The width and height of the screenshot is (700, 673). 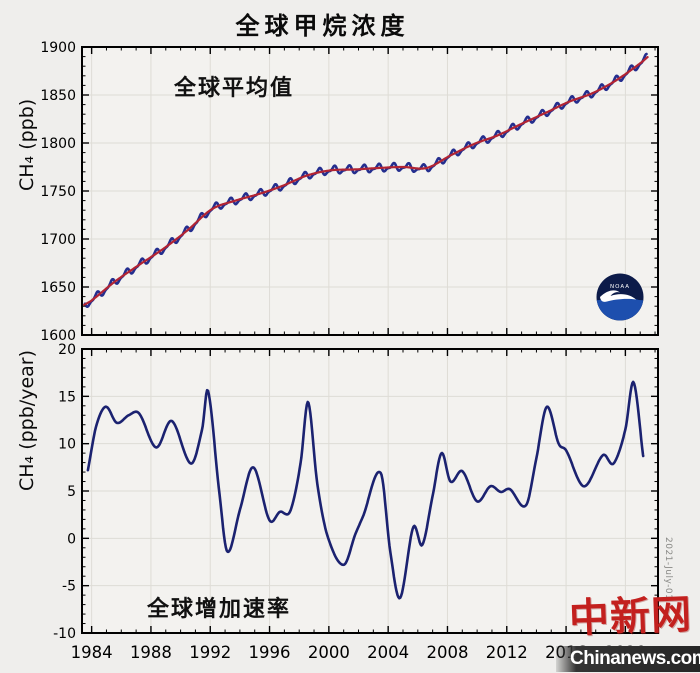 What do you see at coordinates (388, 652) in the screenshot?
I see `x-tick-label: 2004` at bounding box center [388, 652].